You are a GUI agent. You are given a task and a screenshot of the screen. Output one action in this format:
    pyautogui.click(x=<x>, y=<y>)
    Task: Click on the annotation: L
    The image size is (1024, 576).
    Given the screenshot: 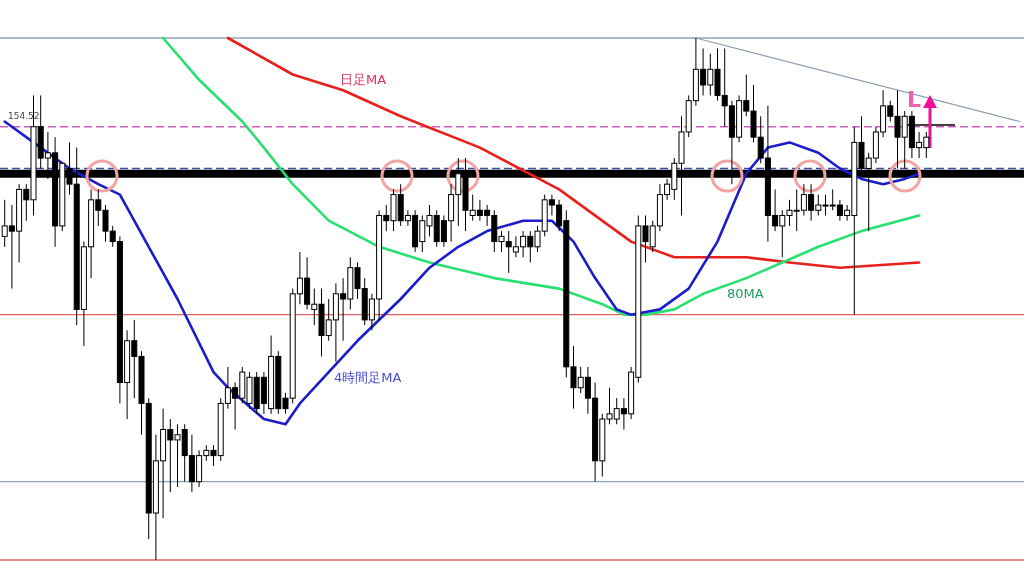 What is the action you would take?
    pyautogui.click(x=914, y=99)
    